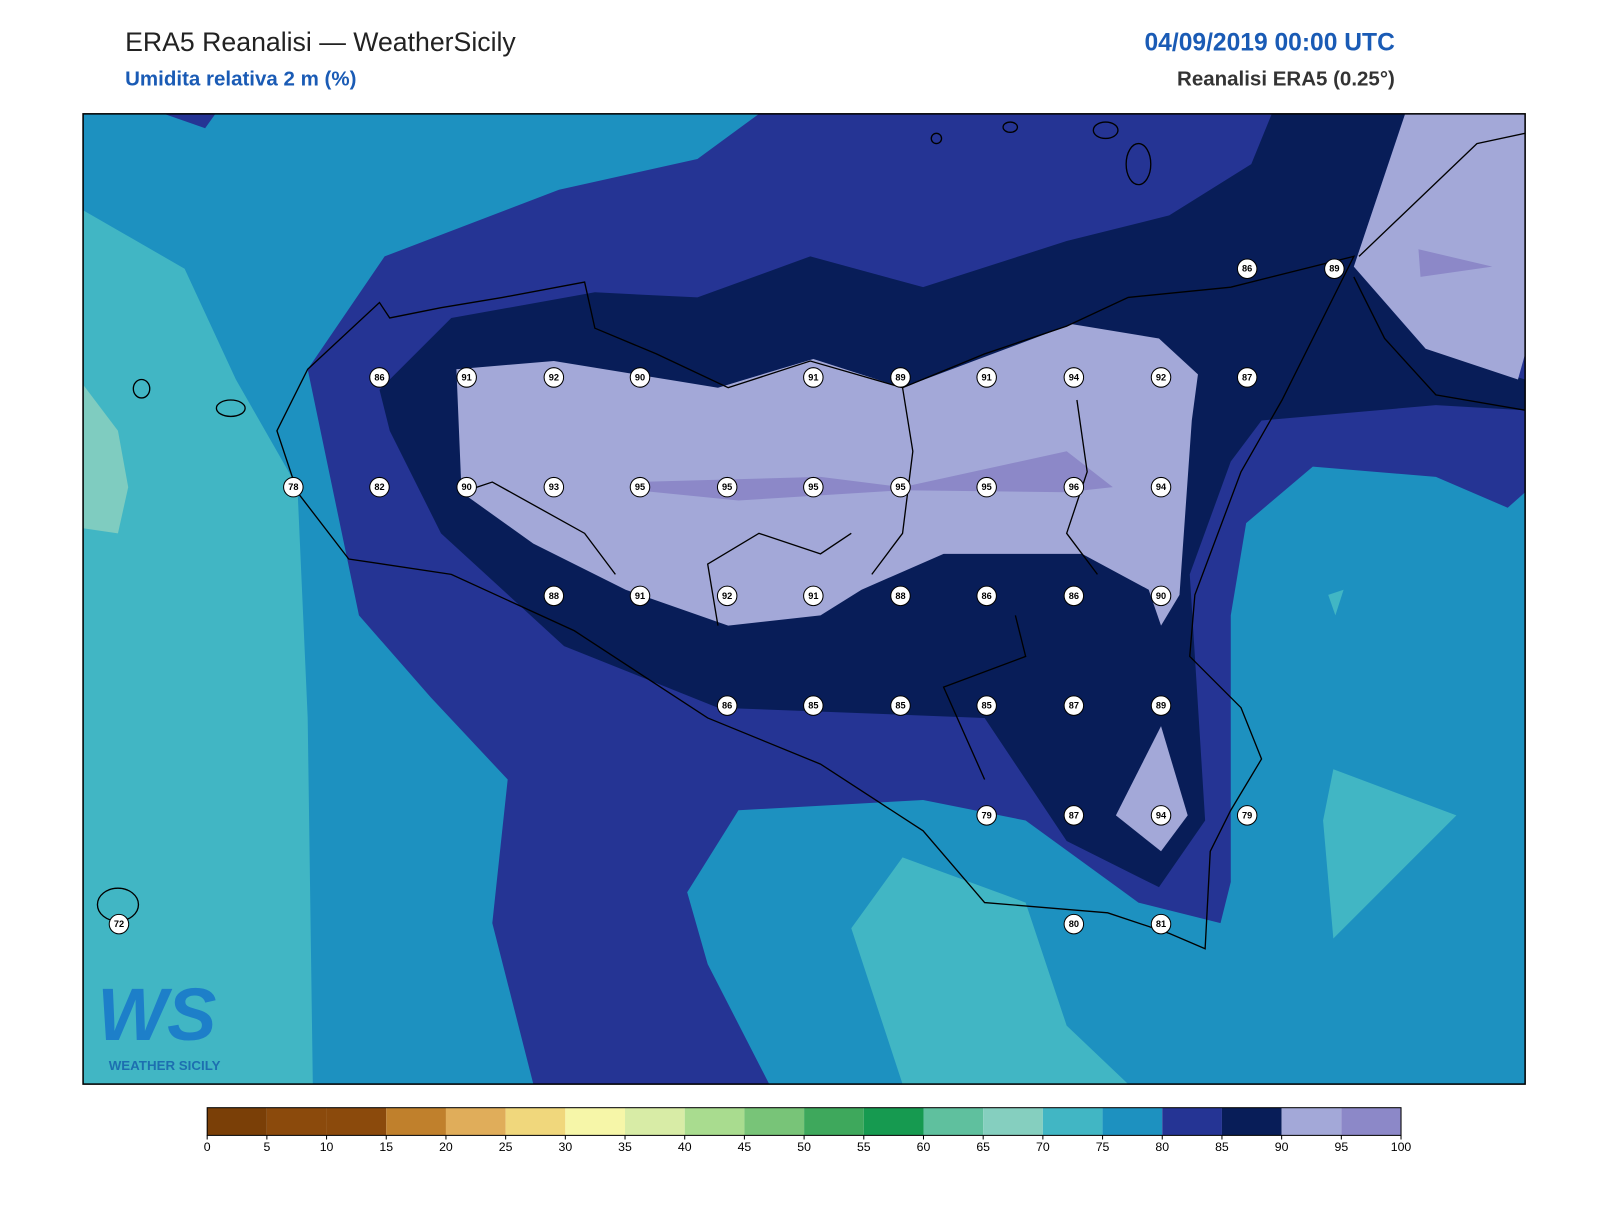 This screenshot has height=1205, width=1600. Describe the element at coordinates (1043, 1147) in the screenshot. I see `colorbar-tick-label: 70` at that location.